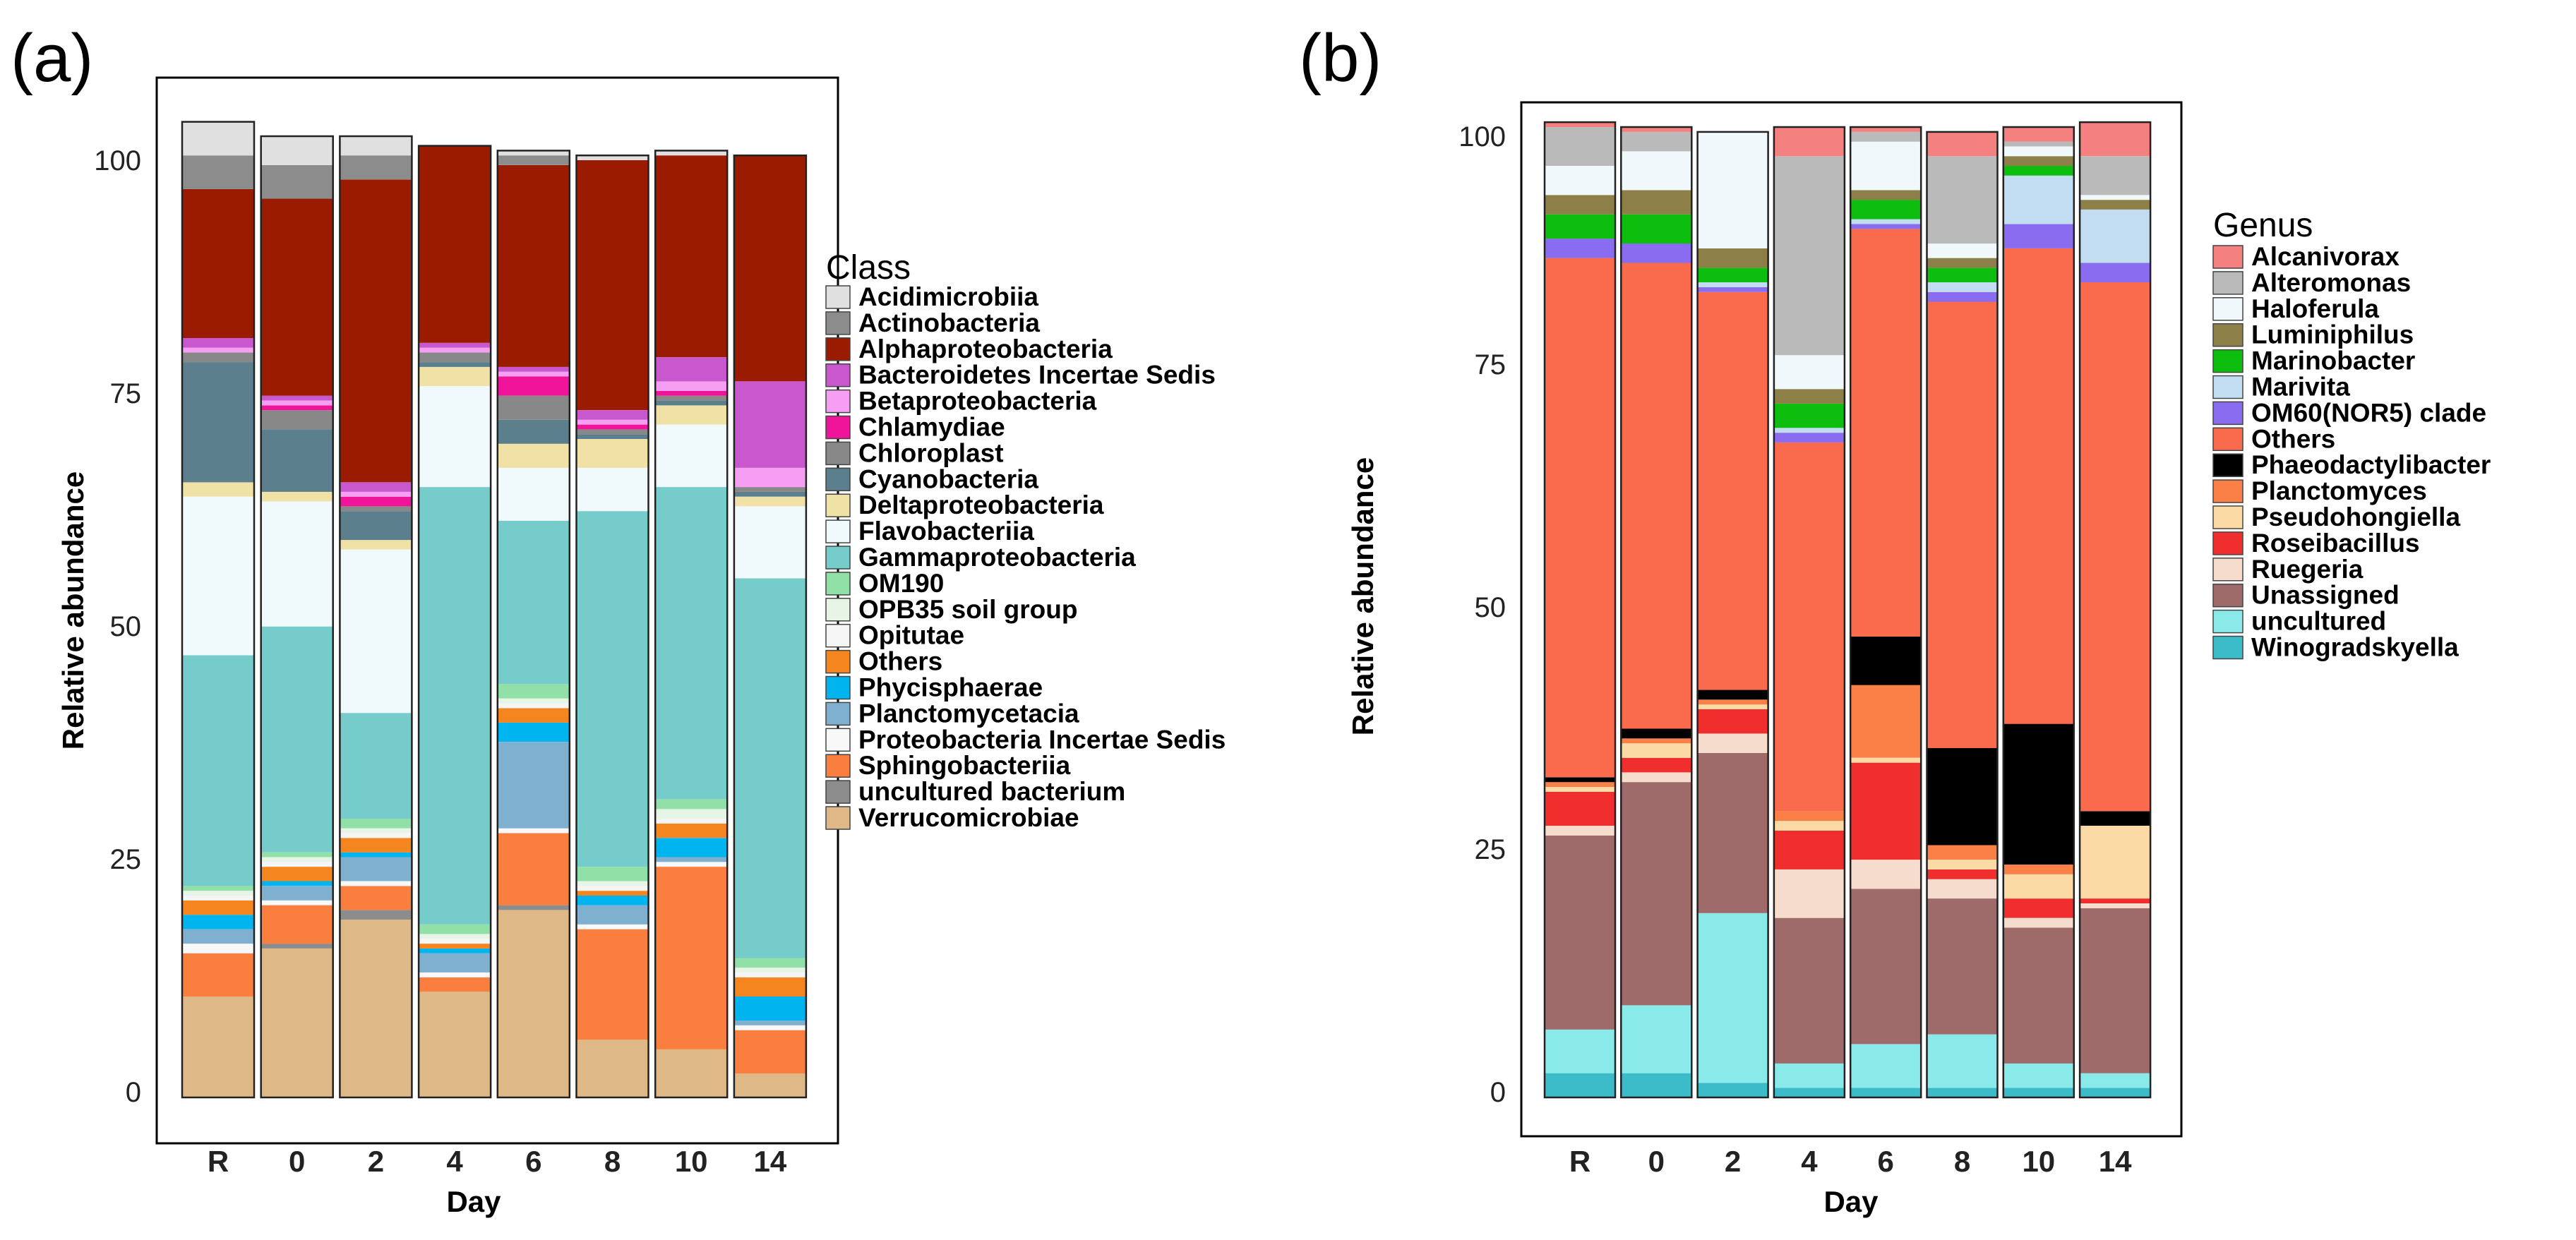 This screenshot has height=1240, width=2576. What do you see at coordinates (533, 153) in the screenshot?
I see `panel-a-bar-6-acidimicrobiia` at bounding box center [533, 153].